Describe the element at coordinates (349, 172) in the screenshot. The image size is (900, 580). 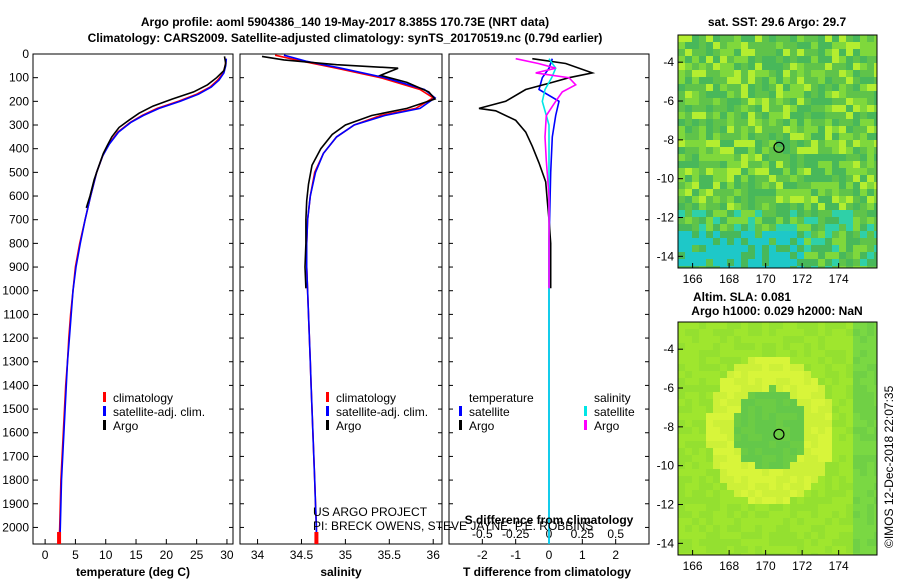
I see `salinity-series-argo` at that location.